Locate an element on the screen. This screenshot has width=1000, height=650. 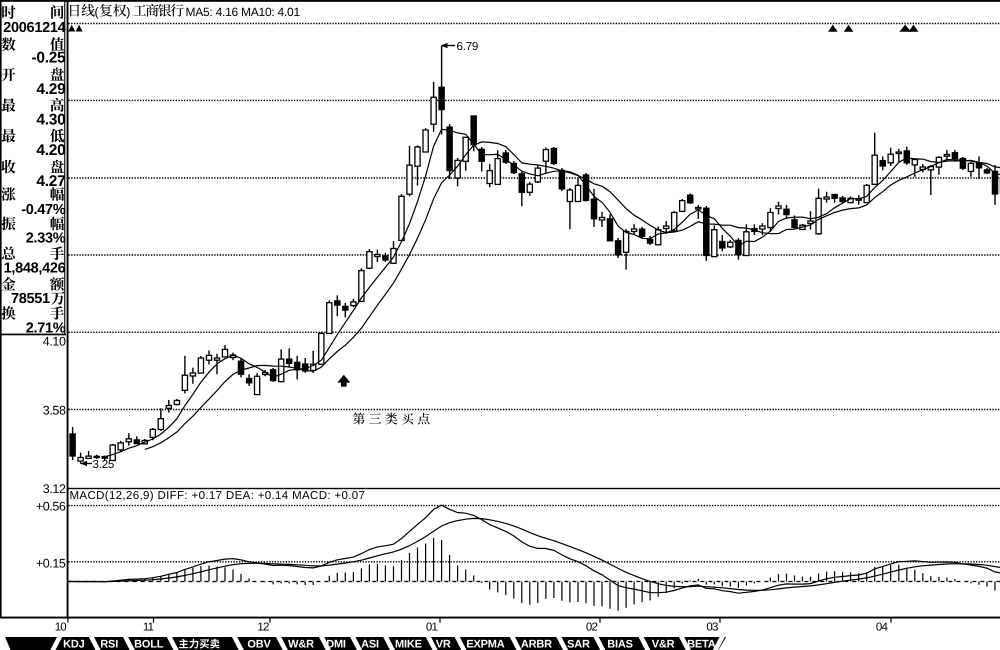
svg-text: 12 is located at coordinates (263, 628).